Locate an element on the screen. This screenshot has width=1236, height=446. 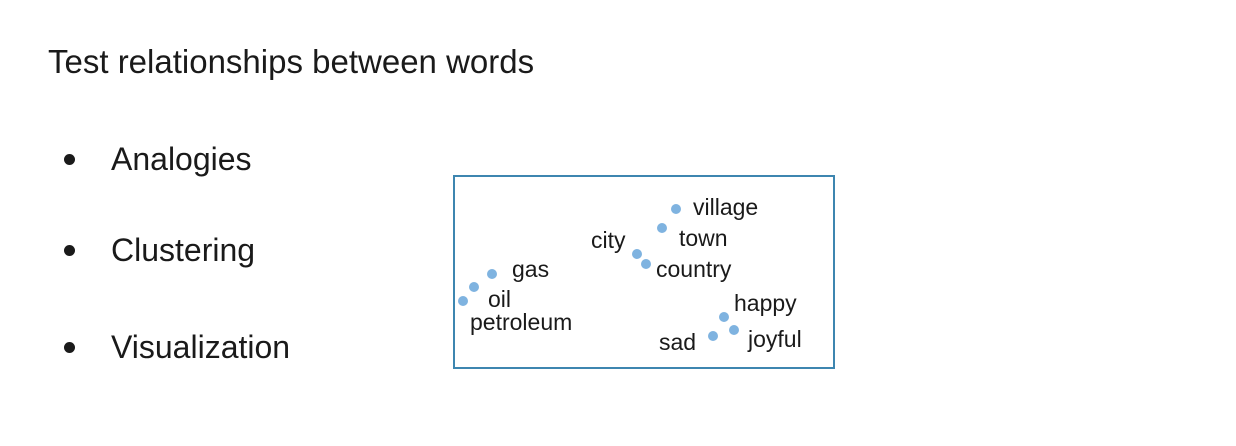
word-label-joyful: joyful is located at coordinates (774, 339).